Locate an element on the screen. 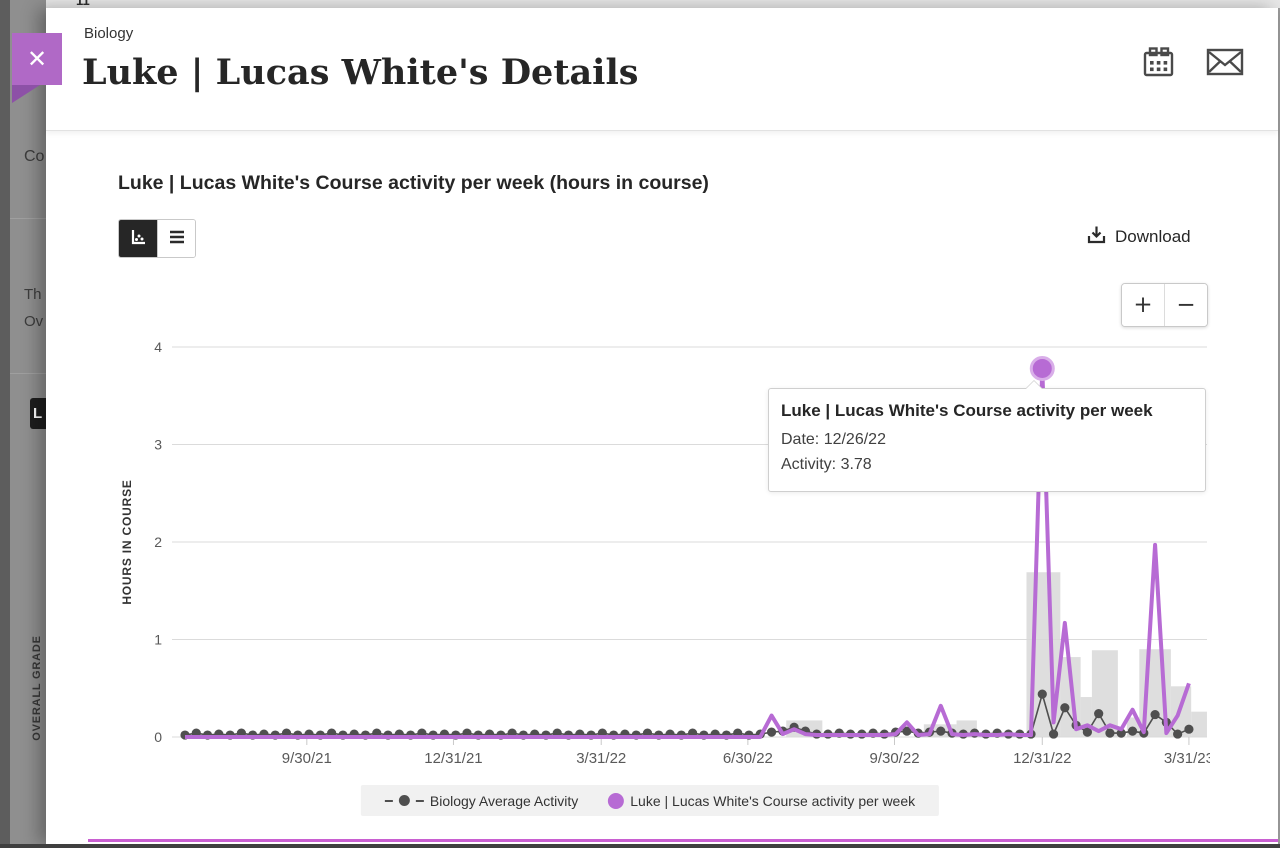 The width and height of the screenshot is (1280, 848). svg-text: 12/31/22 is located at coordinates (1042, 758).